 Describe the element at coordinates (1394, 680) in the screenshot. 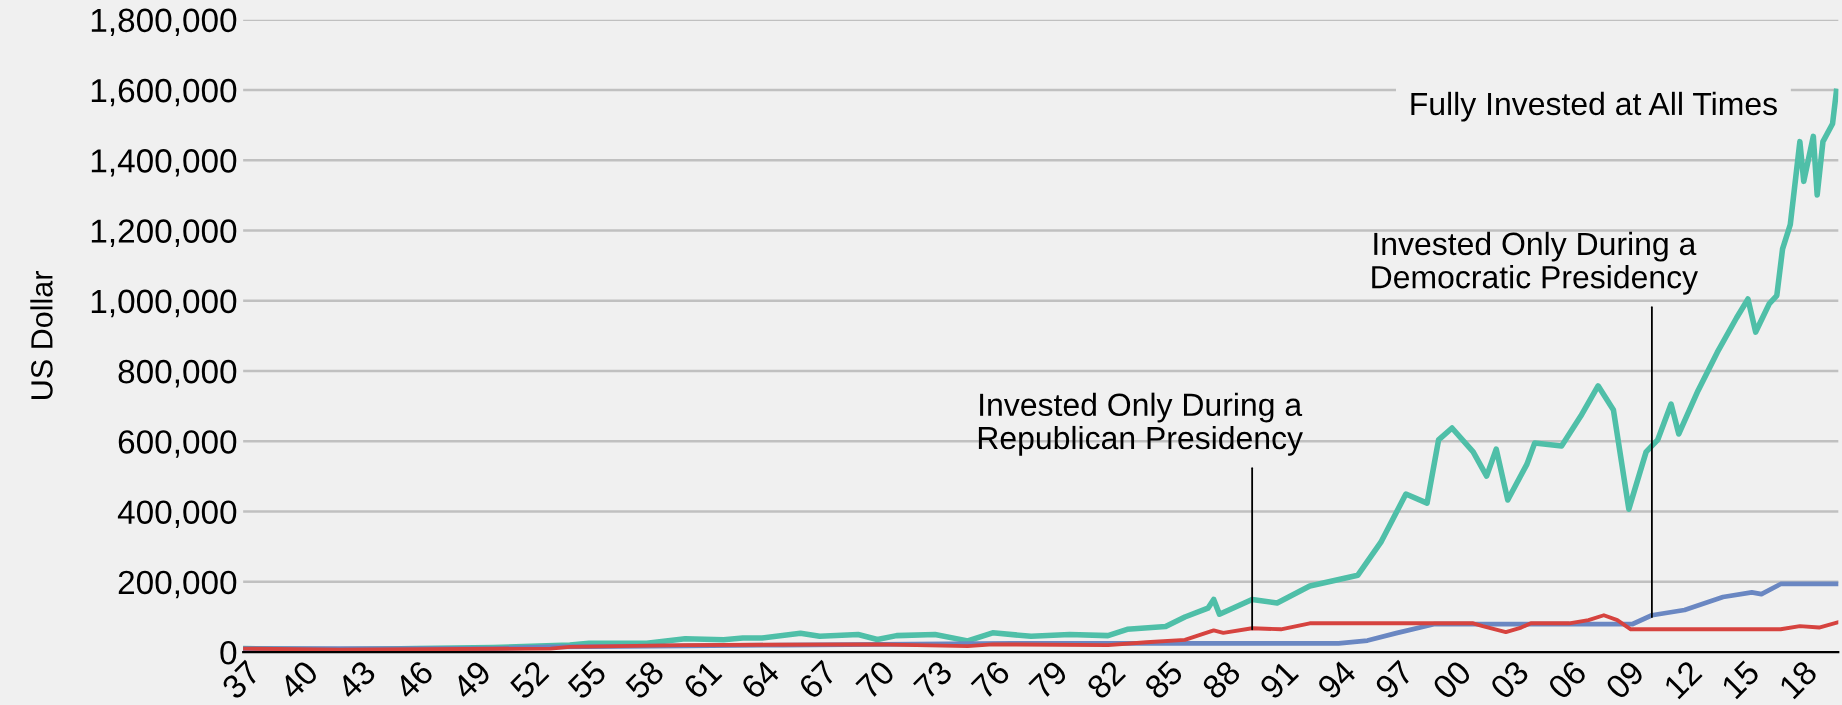

I see `x-tick-label: 97` at that location.